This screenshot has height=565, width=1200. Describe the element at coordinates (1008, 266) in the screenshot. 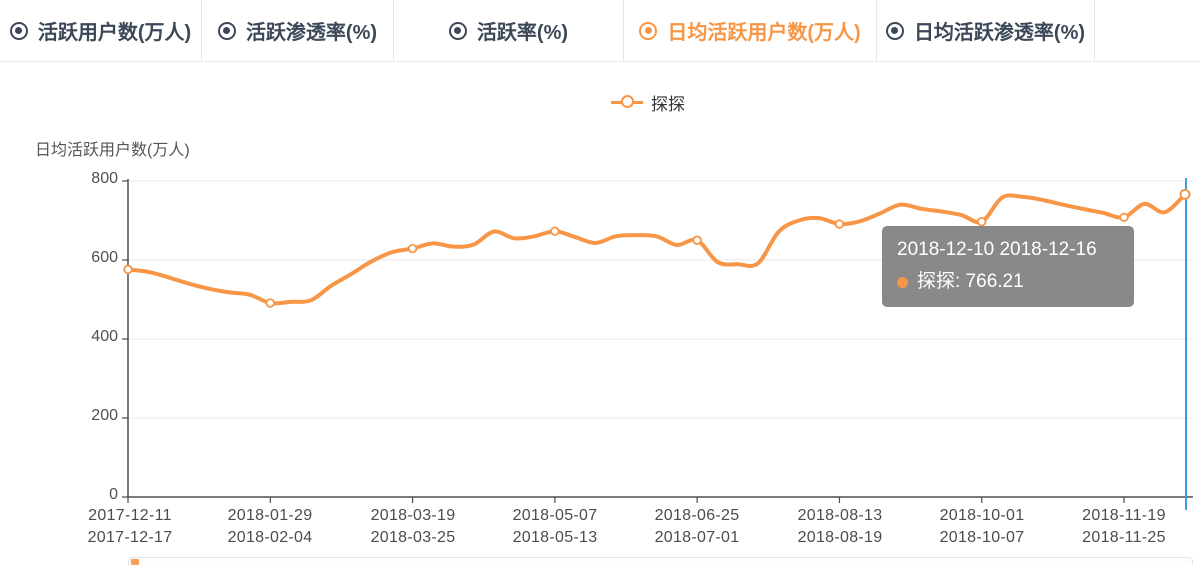

I see `chart-tooltip: 2018-12-10 2018-12-16 探探: 766.21` at that location.